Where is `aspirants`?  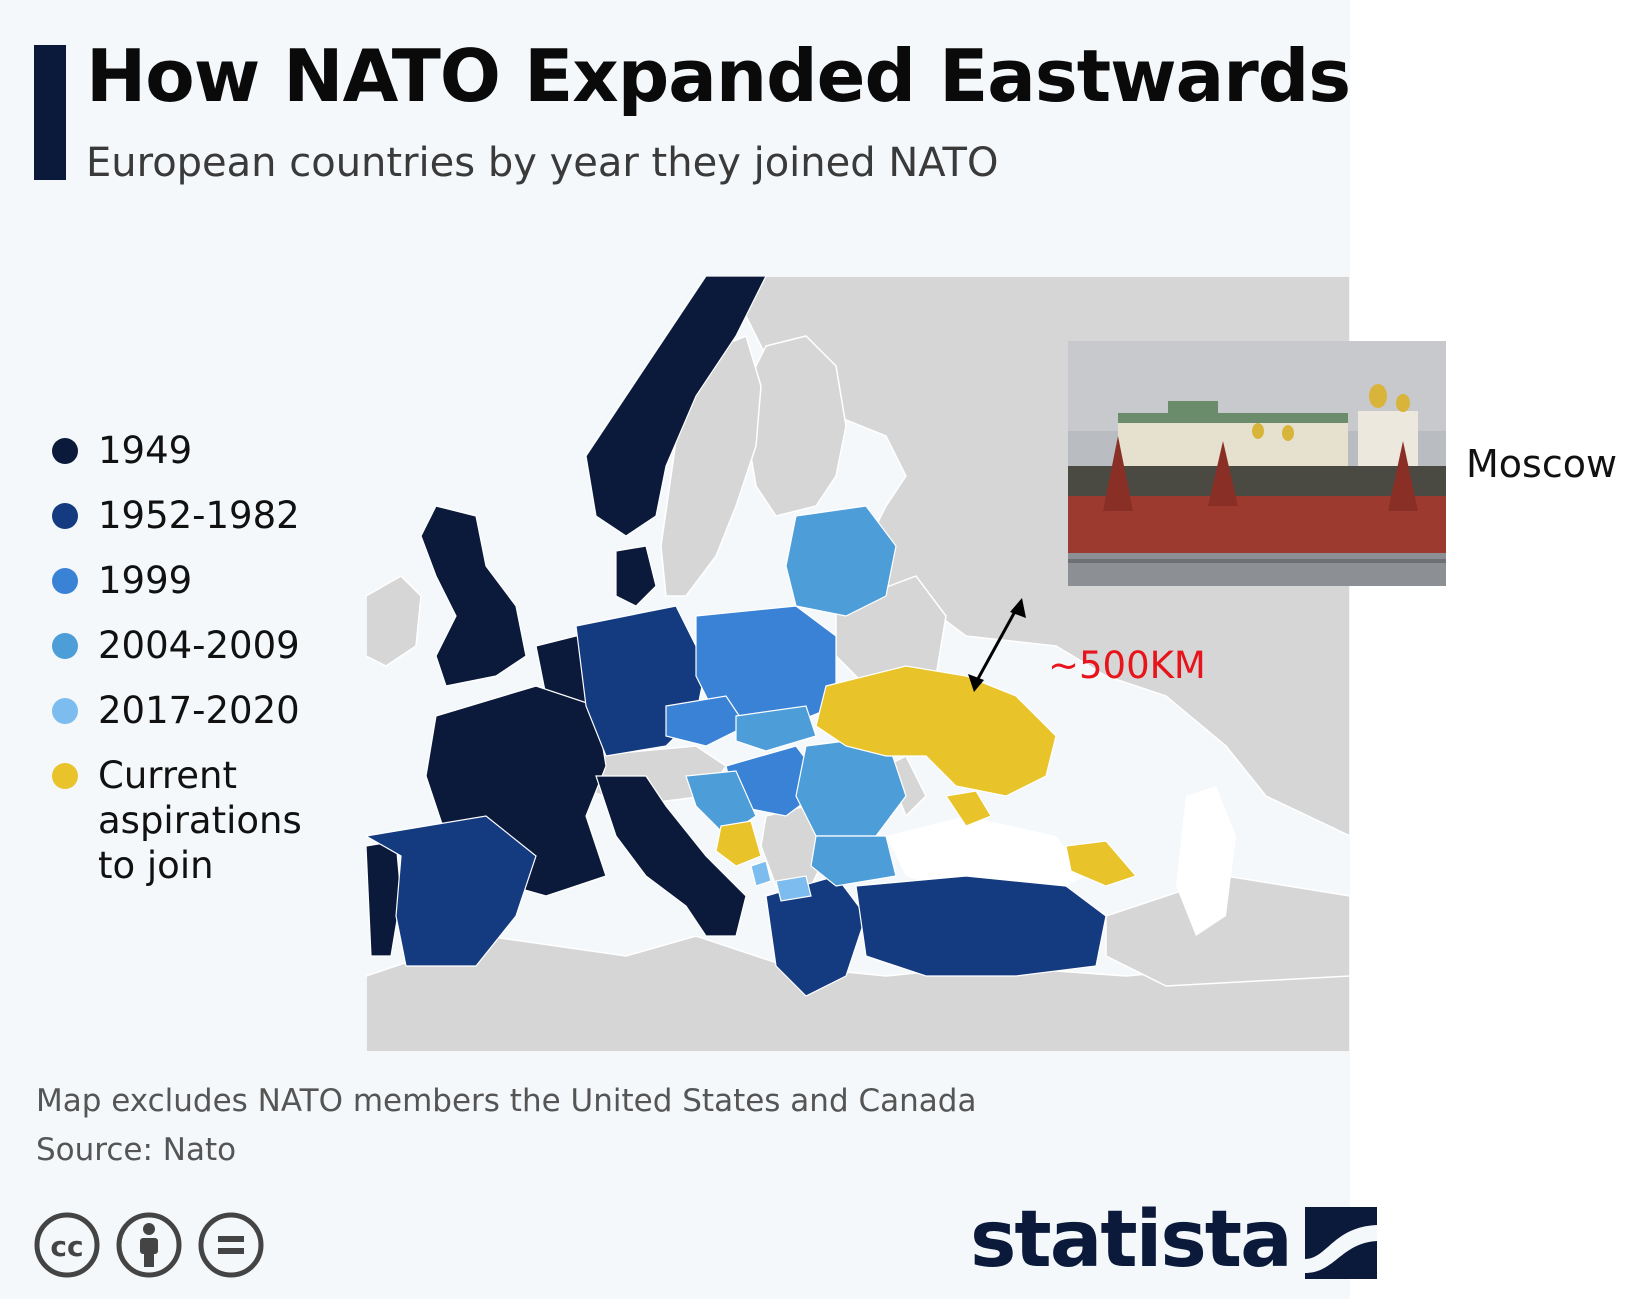 aspirants is located at coordinates (926, 776).